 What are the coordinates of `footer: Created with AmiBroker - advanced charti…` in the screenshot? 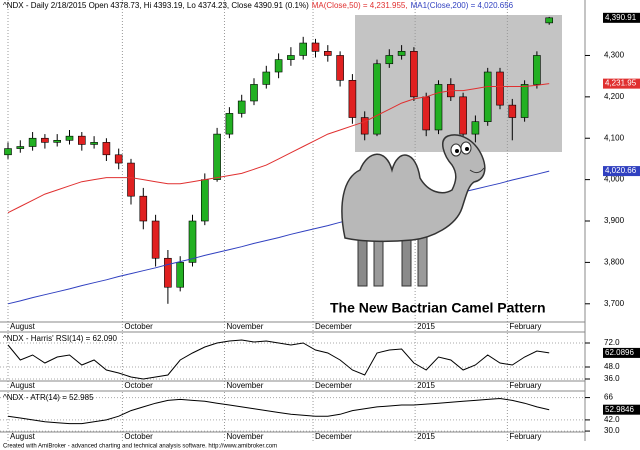 It's located at (140, 447).